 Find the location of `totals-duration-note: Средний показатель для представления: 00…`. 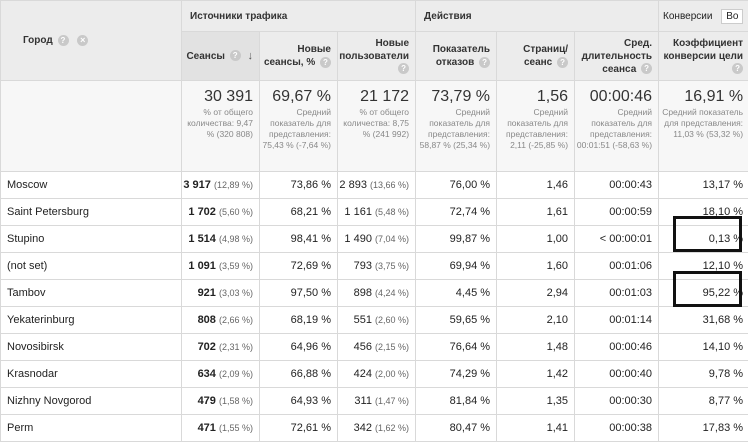

totals-duration-note: Средний показатель для представления: 00… is located at coordinates (614, 128).